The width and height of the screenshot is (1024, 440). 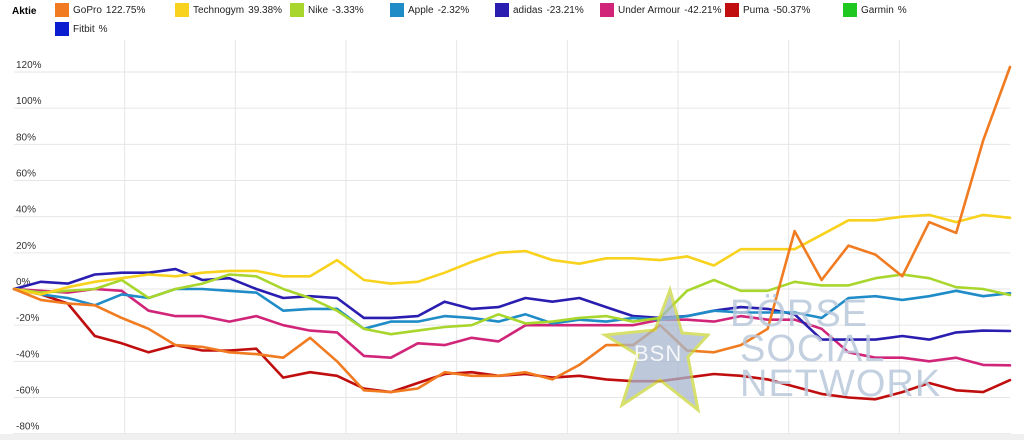 I want to click on legend-label: Fitbit%, so click(x=90, y=29).